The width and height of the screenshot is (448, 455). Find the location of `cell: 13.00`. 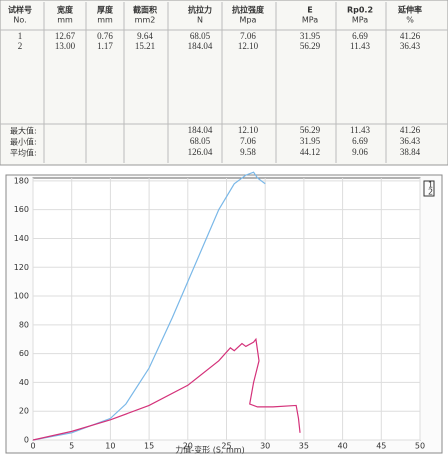

cell: 13.00 is located at coordinates (65, 46).